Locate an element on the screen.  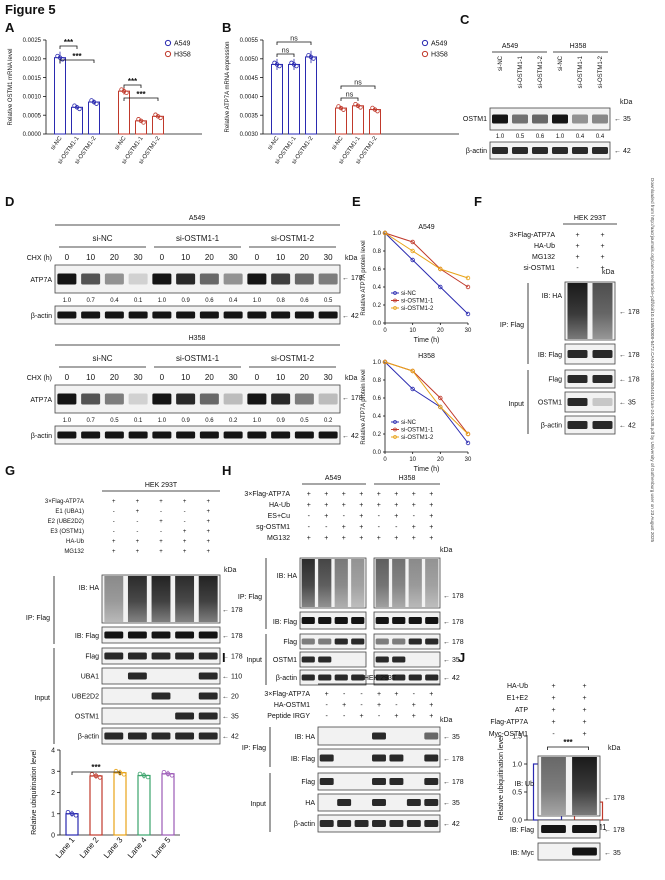
input-label: Input is located at coordinates (516, 404).